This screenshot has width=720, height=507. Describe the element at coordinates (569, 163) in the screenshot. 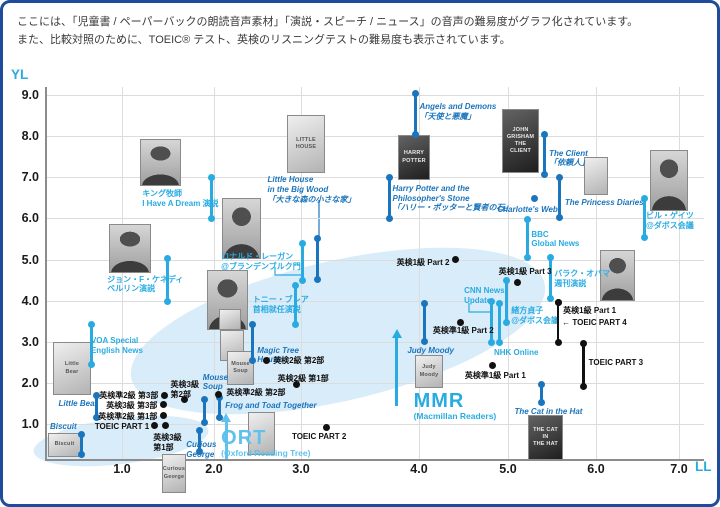

I see `label-the-client-line-2: 「依頼人」` at that location.